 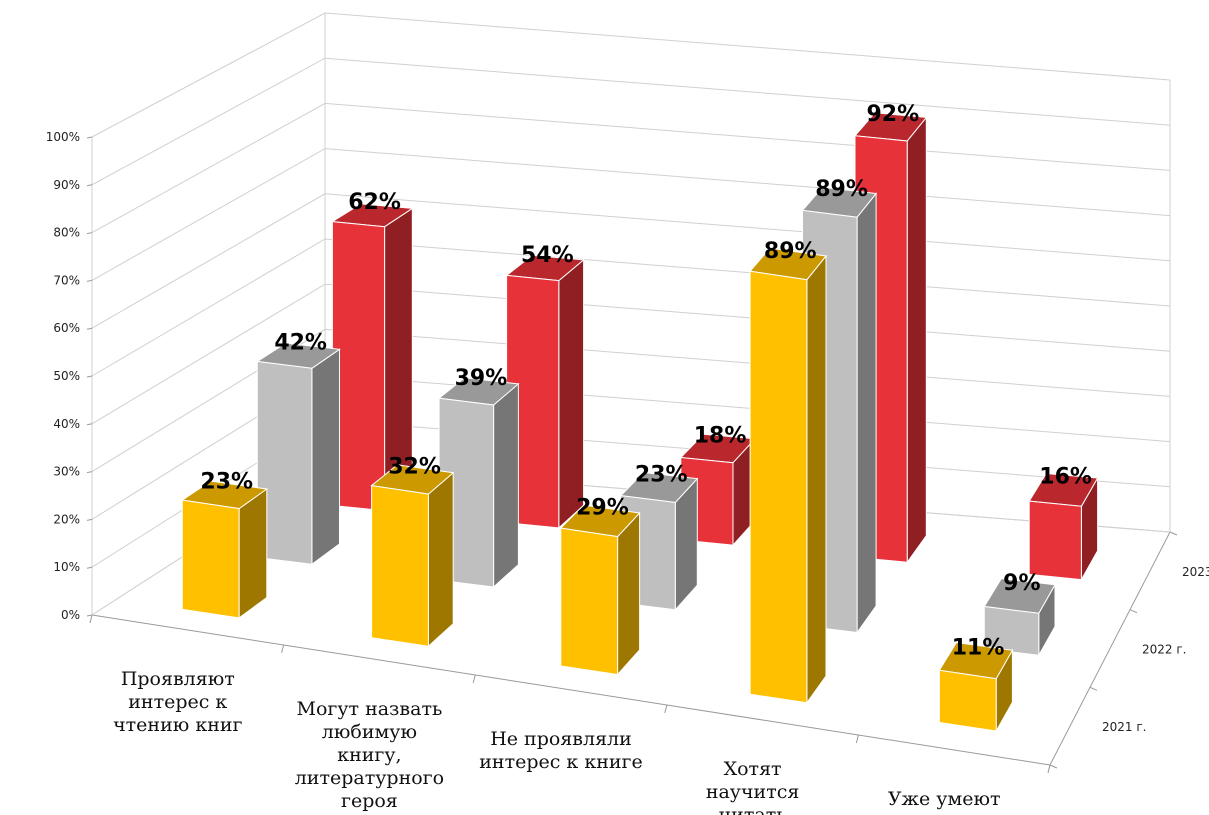 I want to click on x-category-label-line: книгу,, so click(x=369, y=755).